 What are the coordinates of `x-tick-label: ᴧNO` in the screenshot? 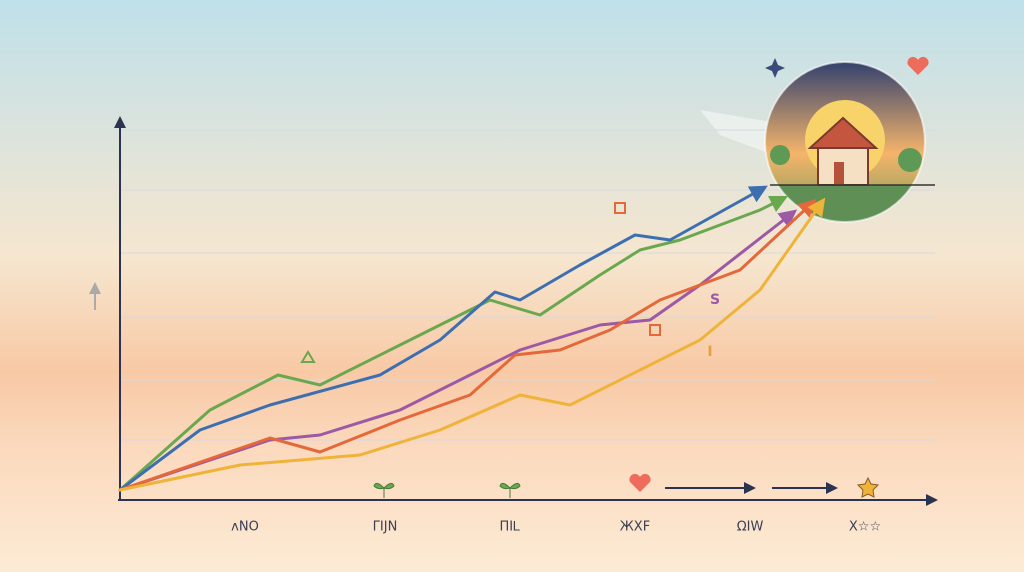 It's located at (245, 527).